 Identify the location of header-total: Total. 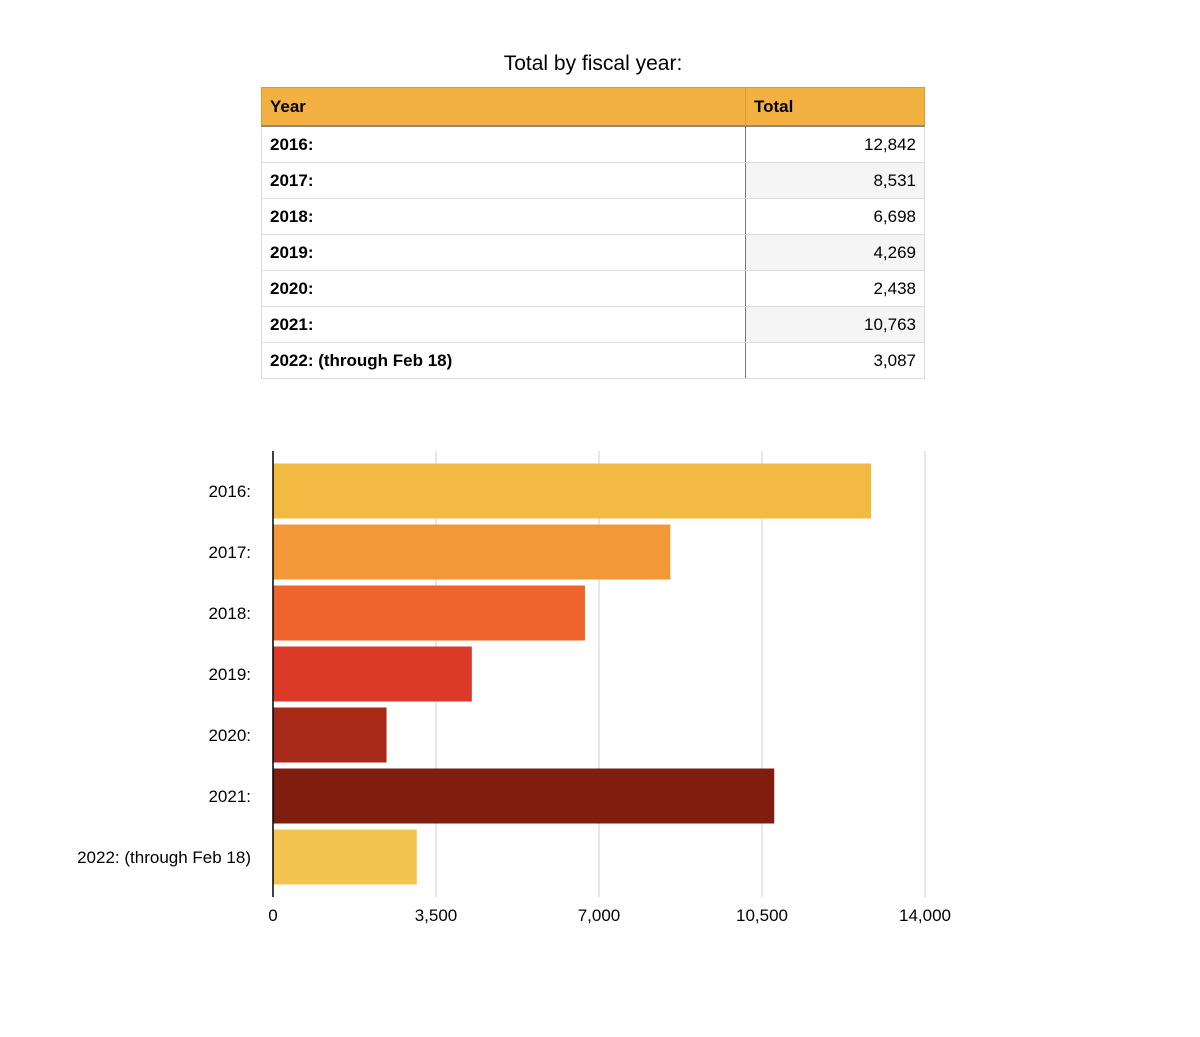
(835, 107).